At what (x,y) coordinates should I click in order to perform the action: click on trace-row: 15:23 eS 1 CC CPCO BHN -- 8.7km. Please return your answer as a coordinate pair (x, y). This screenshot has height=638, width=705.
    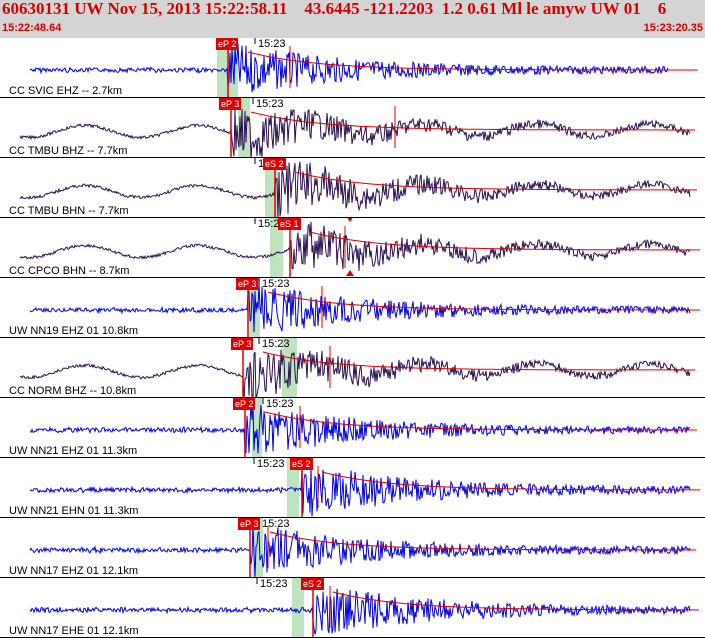
    Looking at the image, I should click on (352, 248).